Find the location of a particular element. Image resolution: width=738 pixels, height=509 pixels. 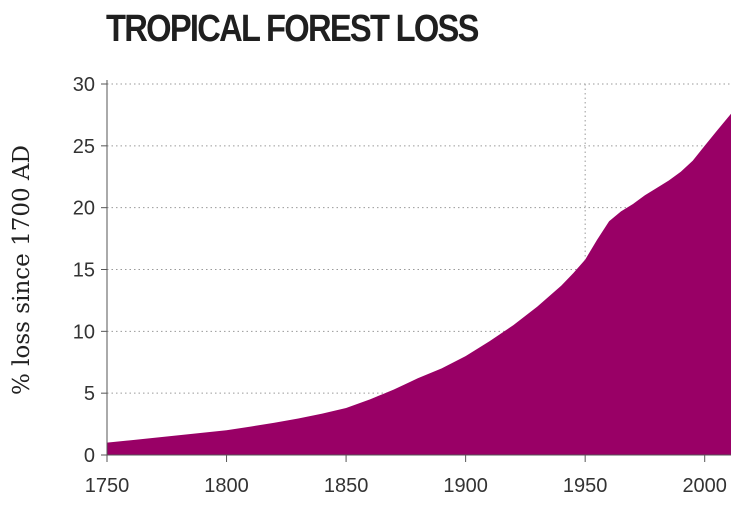

y-tick-labels: 0 5 10 15 20 25 30 is located at coordinates (90, 270).